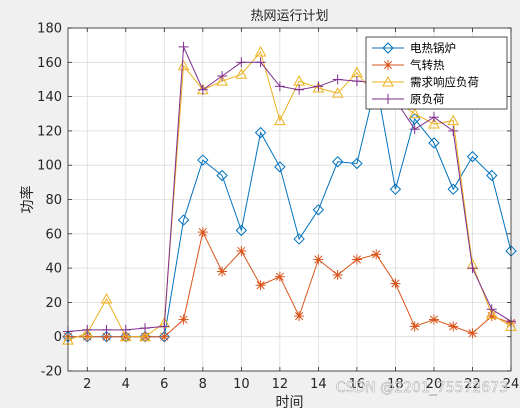 The width and height of the screenshot is (520, 408). I want to click on legend-item: 原负荷, so click(408, 99).